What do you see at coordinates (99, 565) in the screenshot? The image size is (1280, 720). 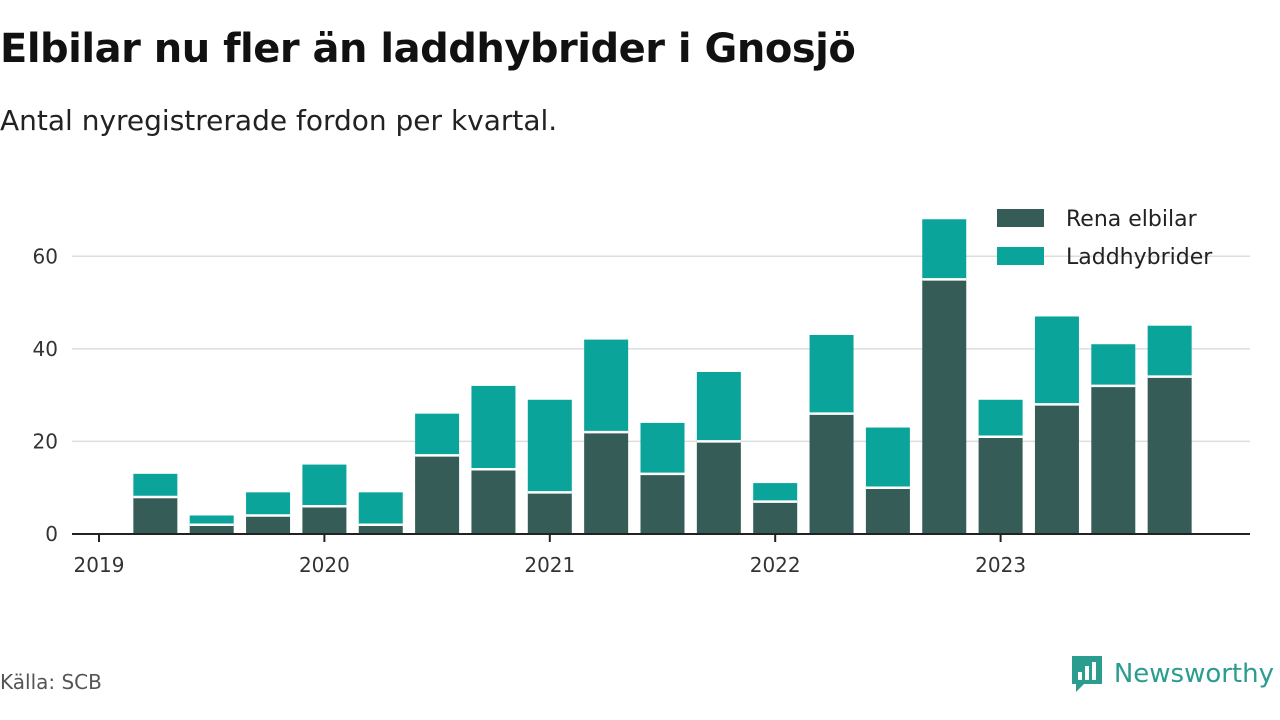 I see `x-tick-label: 2019` at bounding box center [99, 565].